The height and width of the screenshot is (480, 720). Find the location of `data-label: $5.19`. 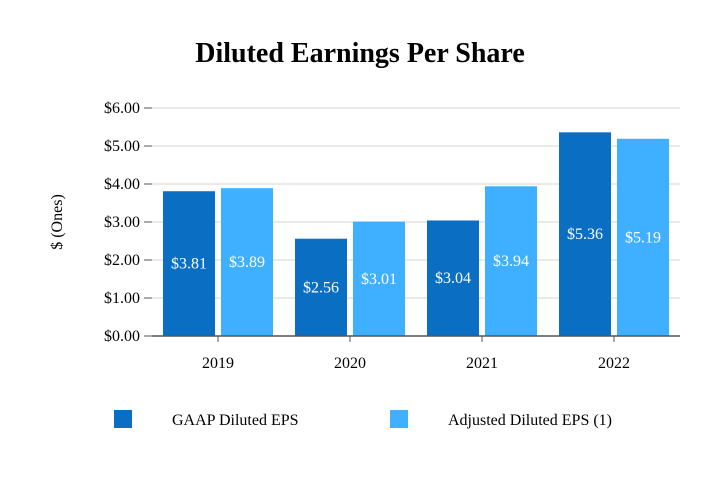

data-label: $5.19 is located at coordinates (643, 237).